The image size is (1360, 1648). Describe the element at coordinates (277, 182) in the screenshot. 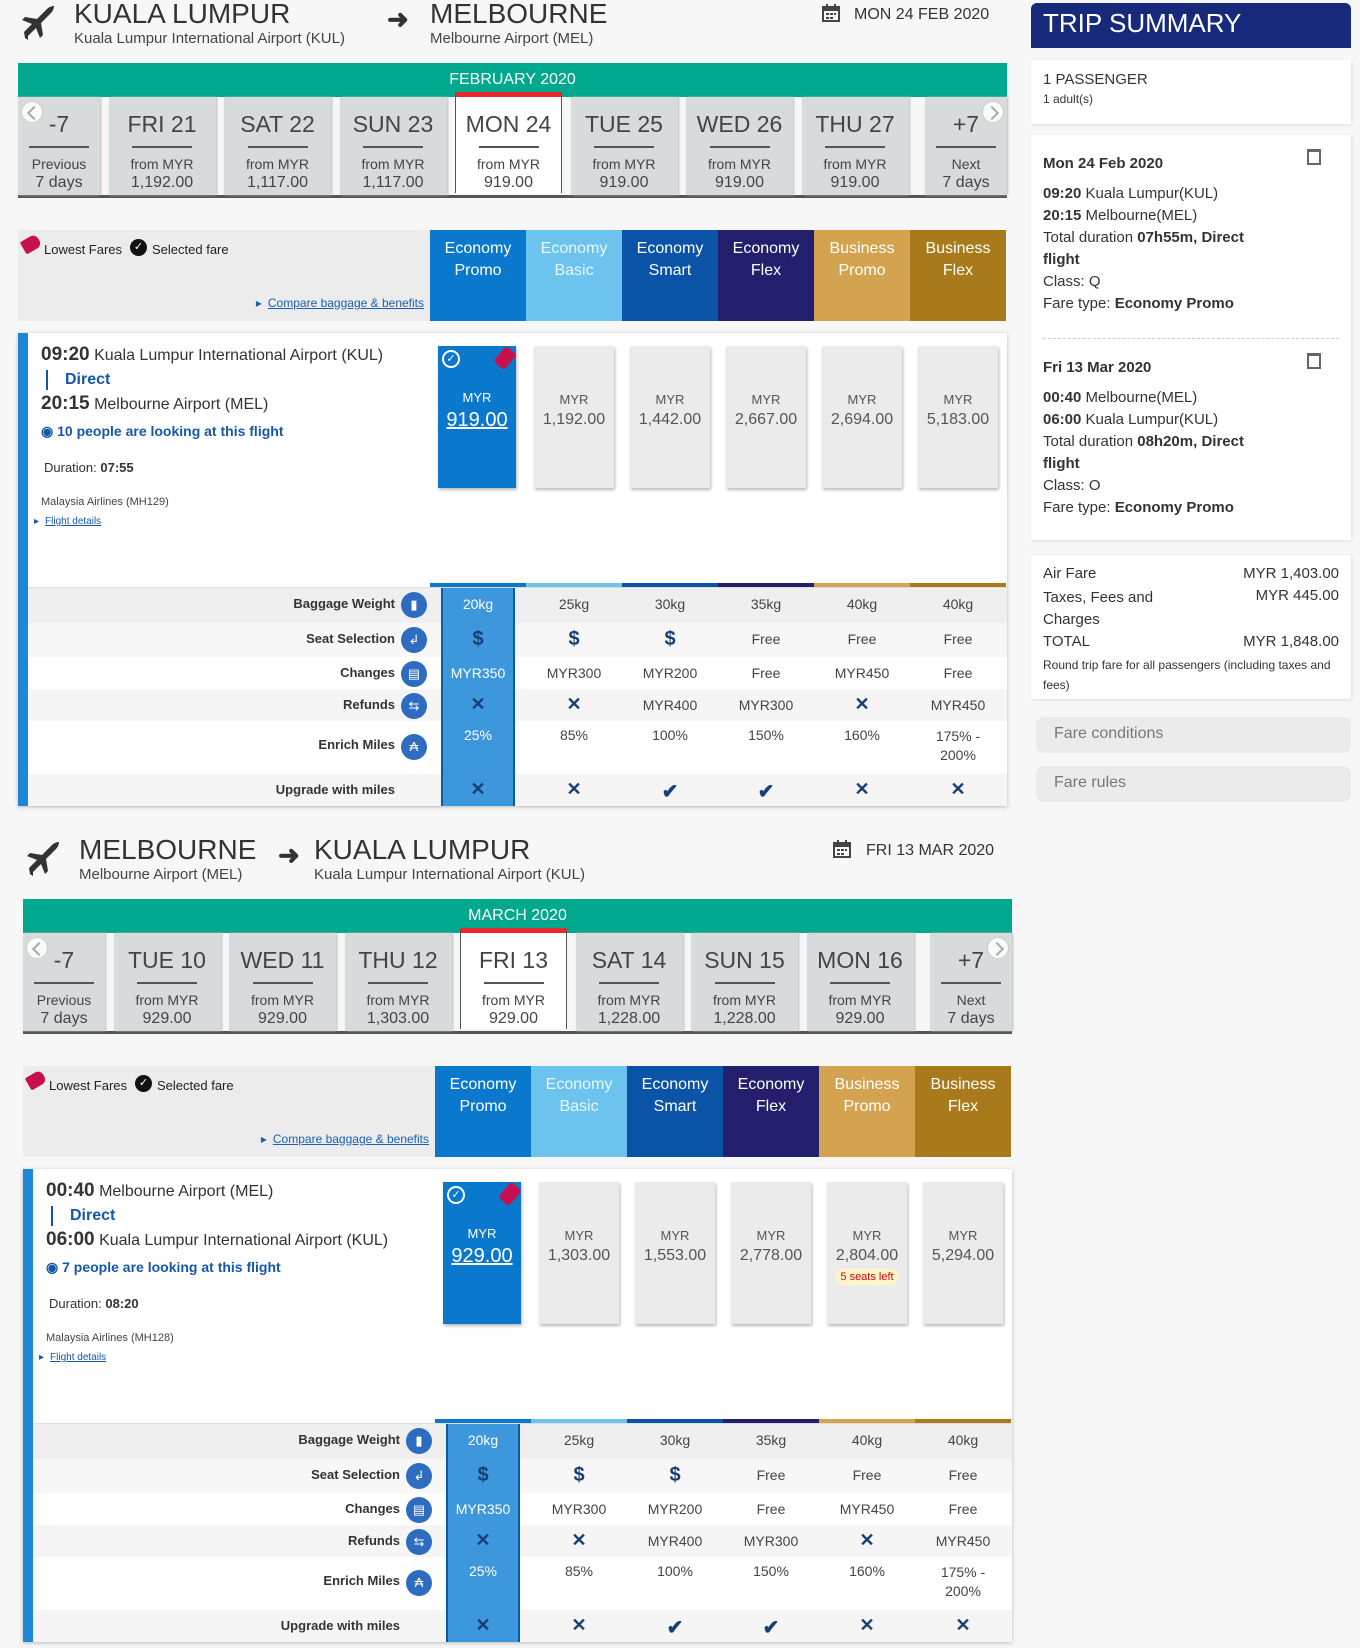

I see `tab-price: 1,117.00` at that location.